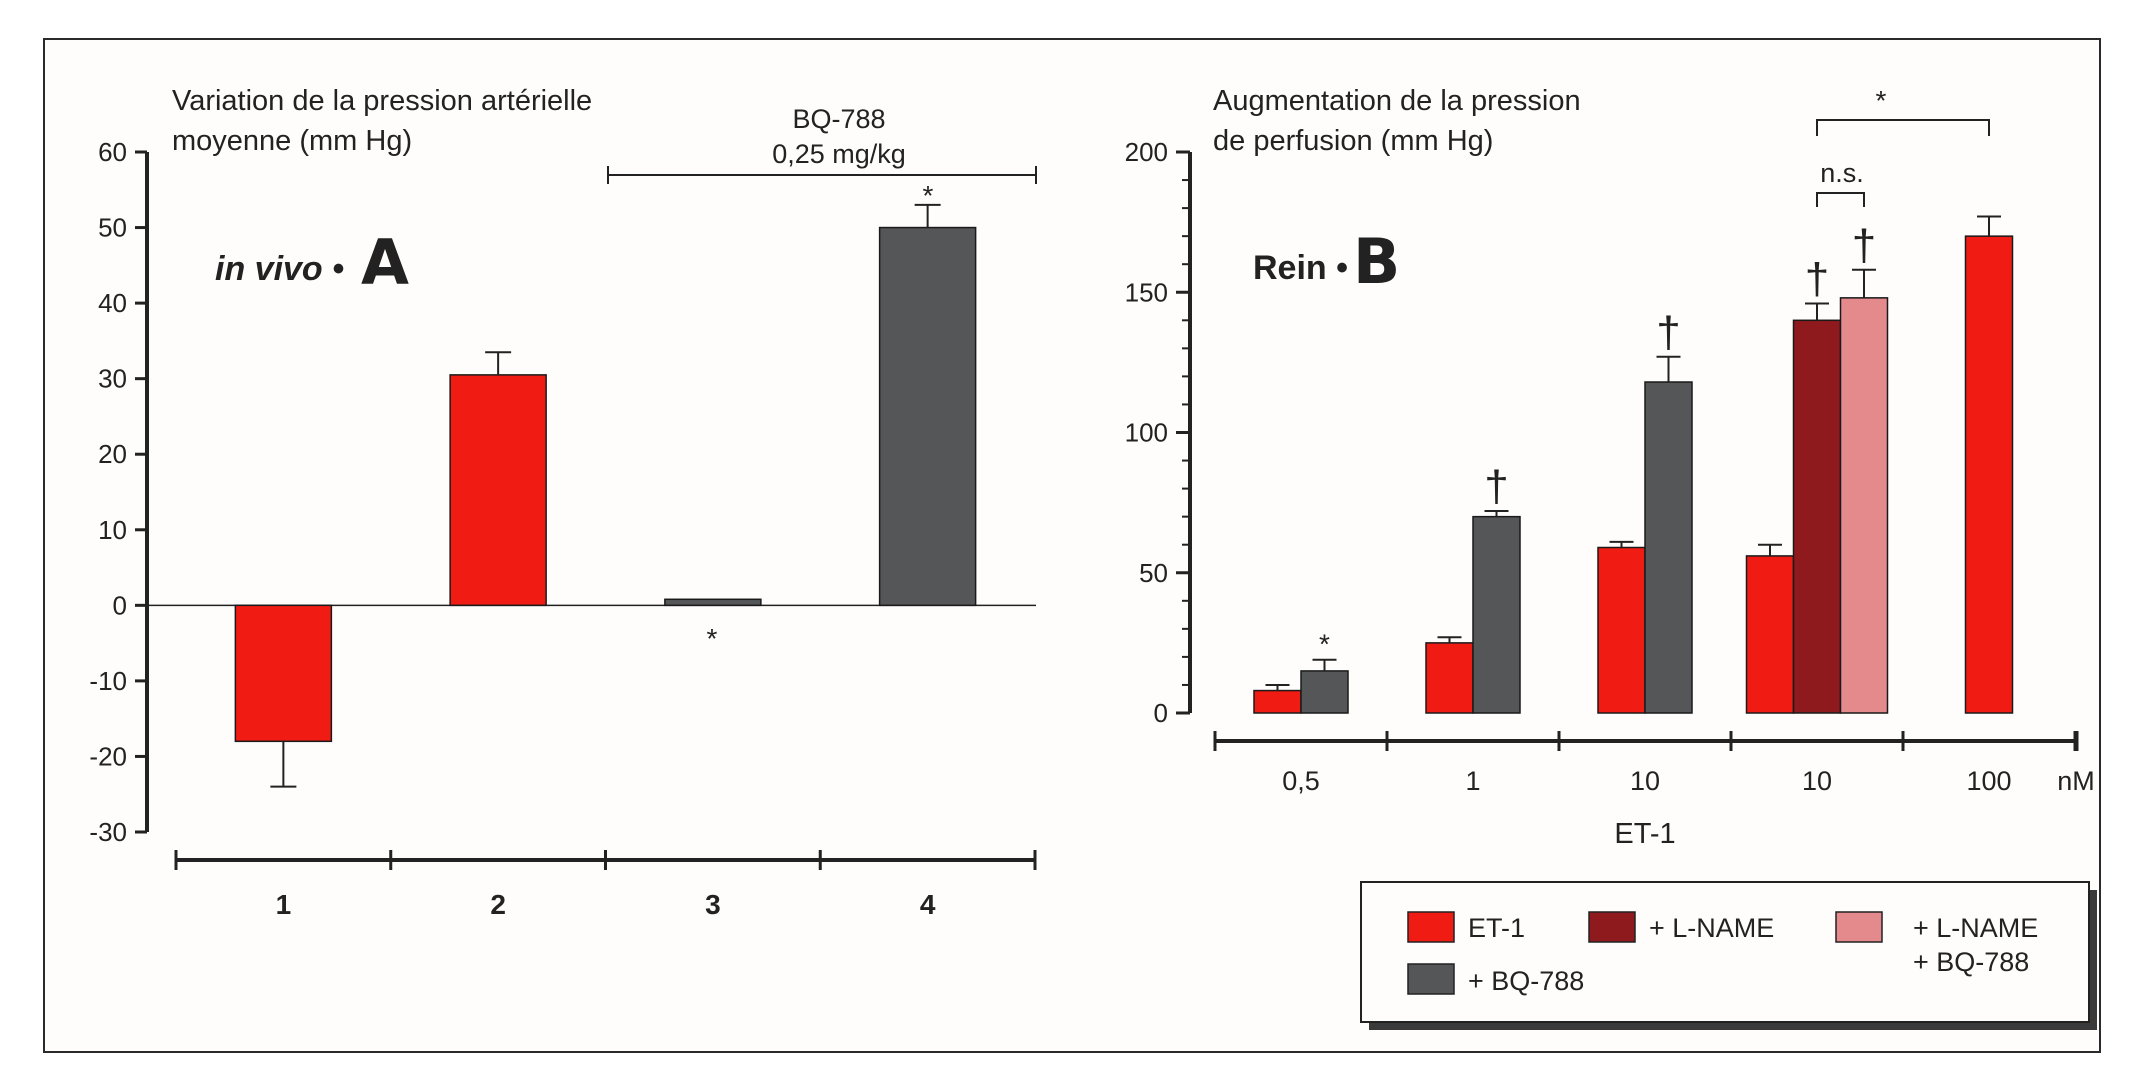  What do you see at coordinates (839, 154) in the screenshot?
I see `bq788-dose-label: 0,25 mg/kg` at bounding box center [839, 154].